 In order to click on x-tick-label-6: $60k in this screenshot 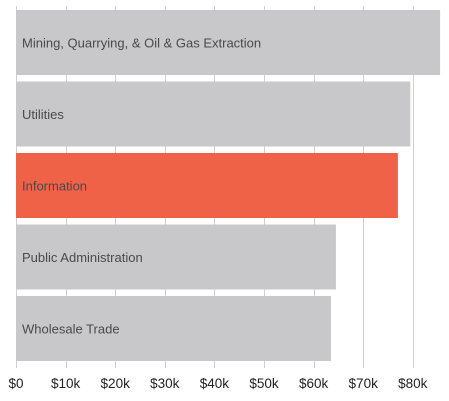, I will do `click(314, 383)`.